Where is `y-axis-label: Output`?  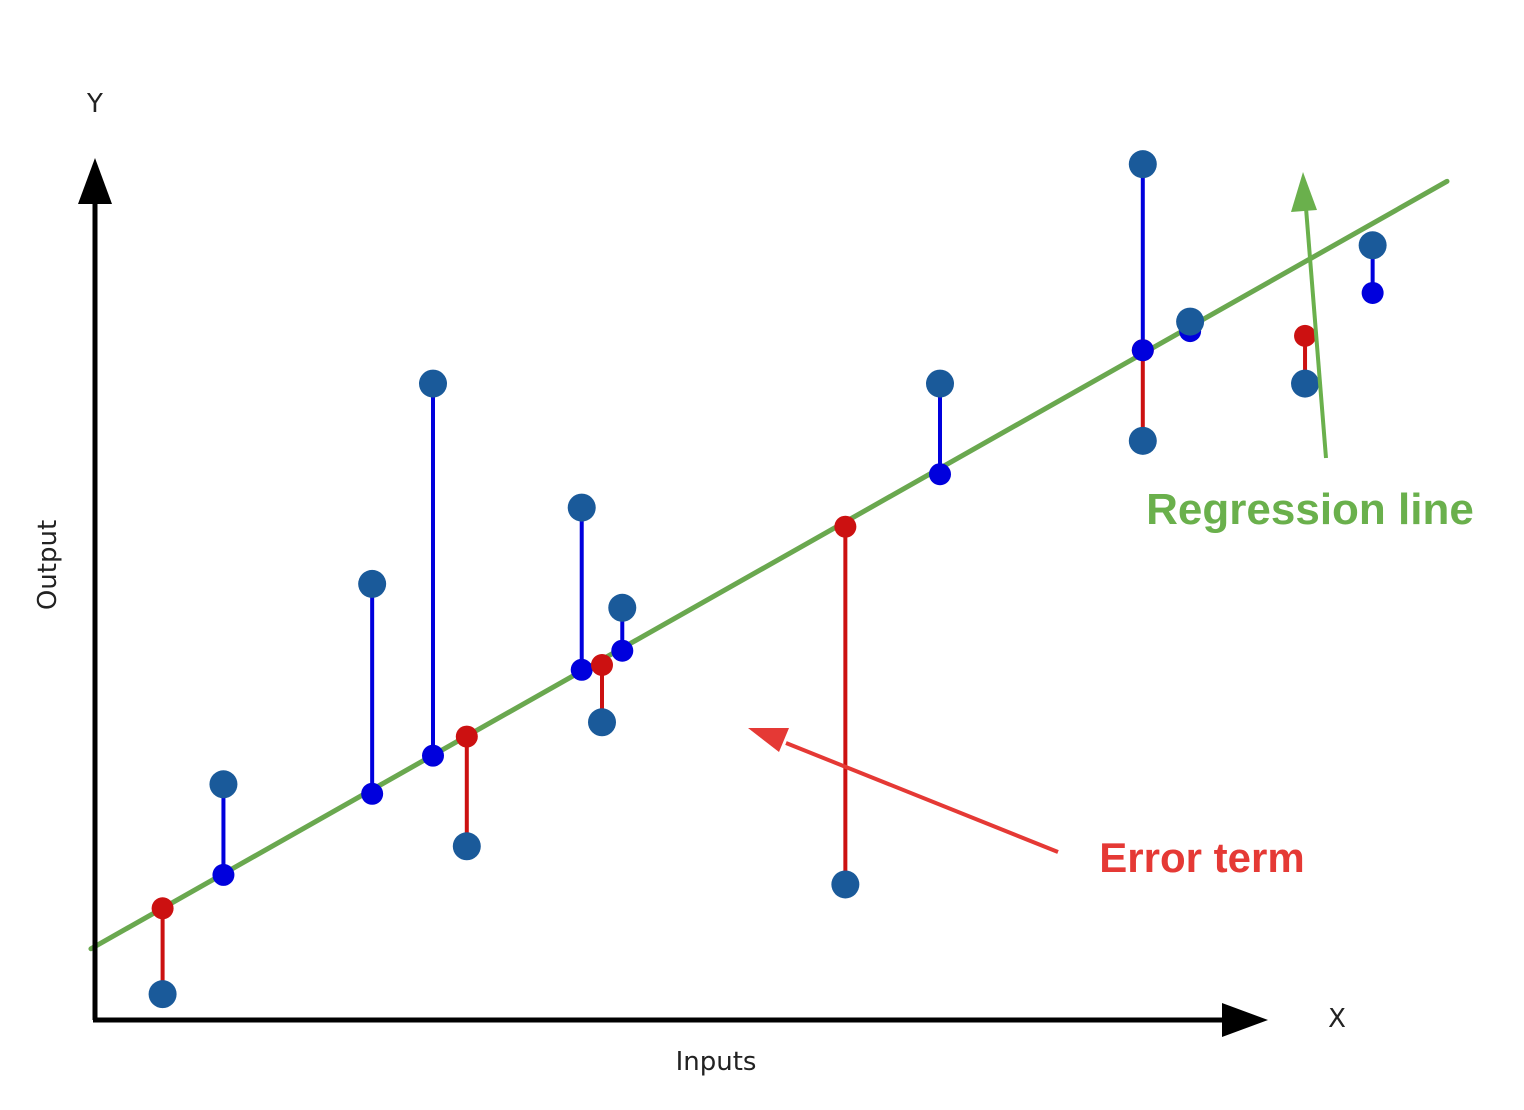
y-axis-label: Output is located at coordinates (48, 565).